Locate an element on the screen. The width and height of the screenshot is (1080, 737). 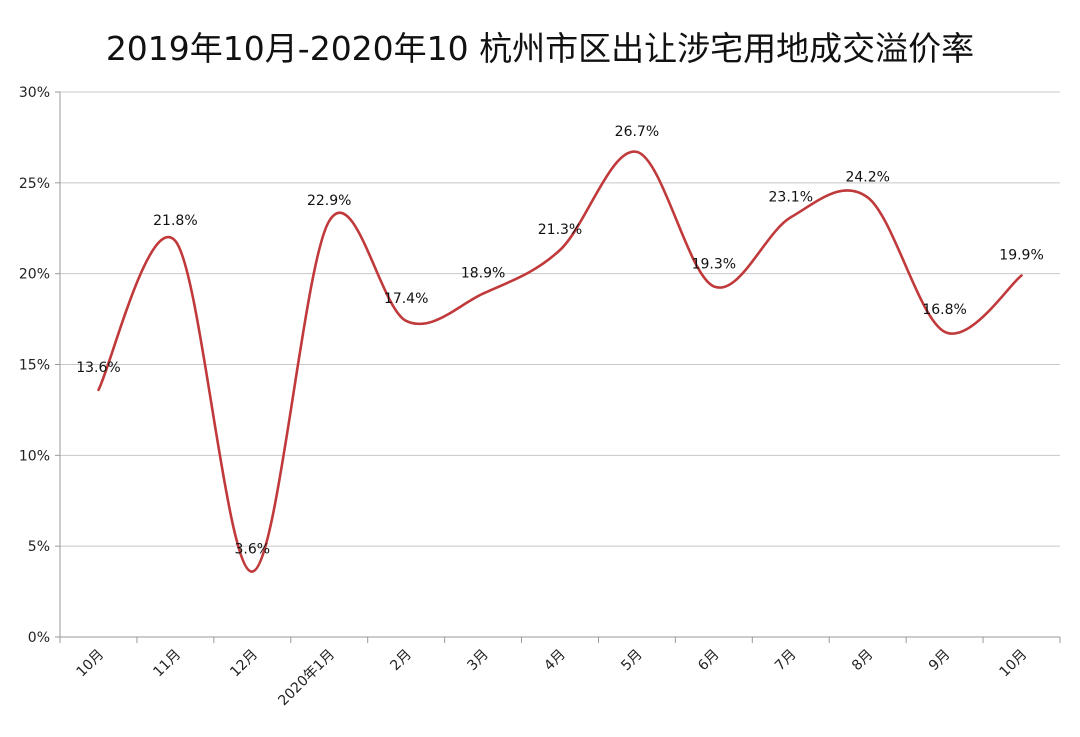
y-tick-label: 15% is located at coordinates (34, 366).